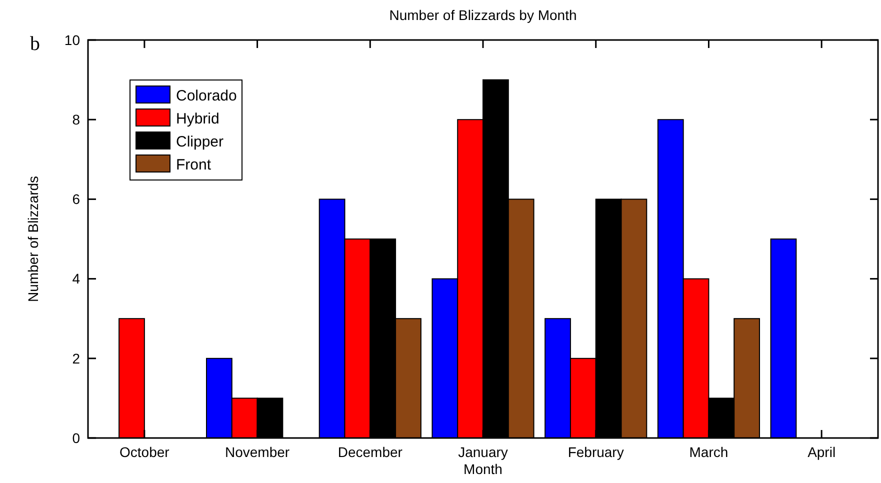  What do you see at coordinates (76, 438) in the screenshot?
I see `y-tick-label: 0` at bounding box center [76, 438].